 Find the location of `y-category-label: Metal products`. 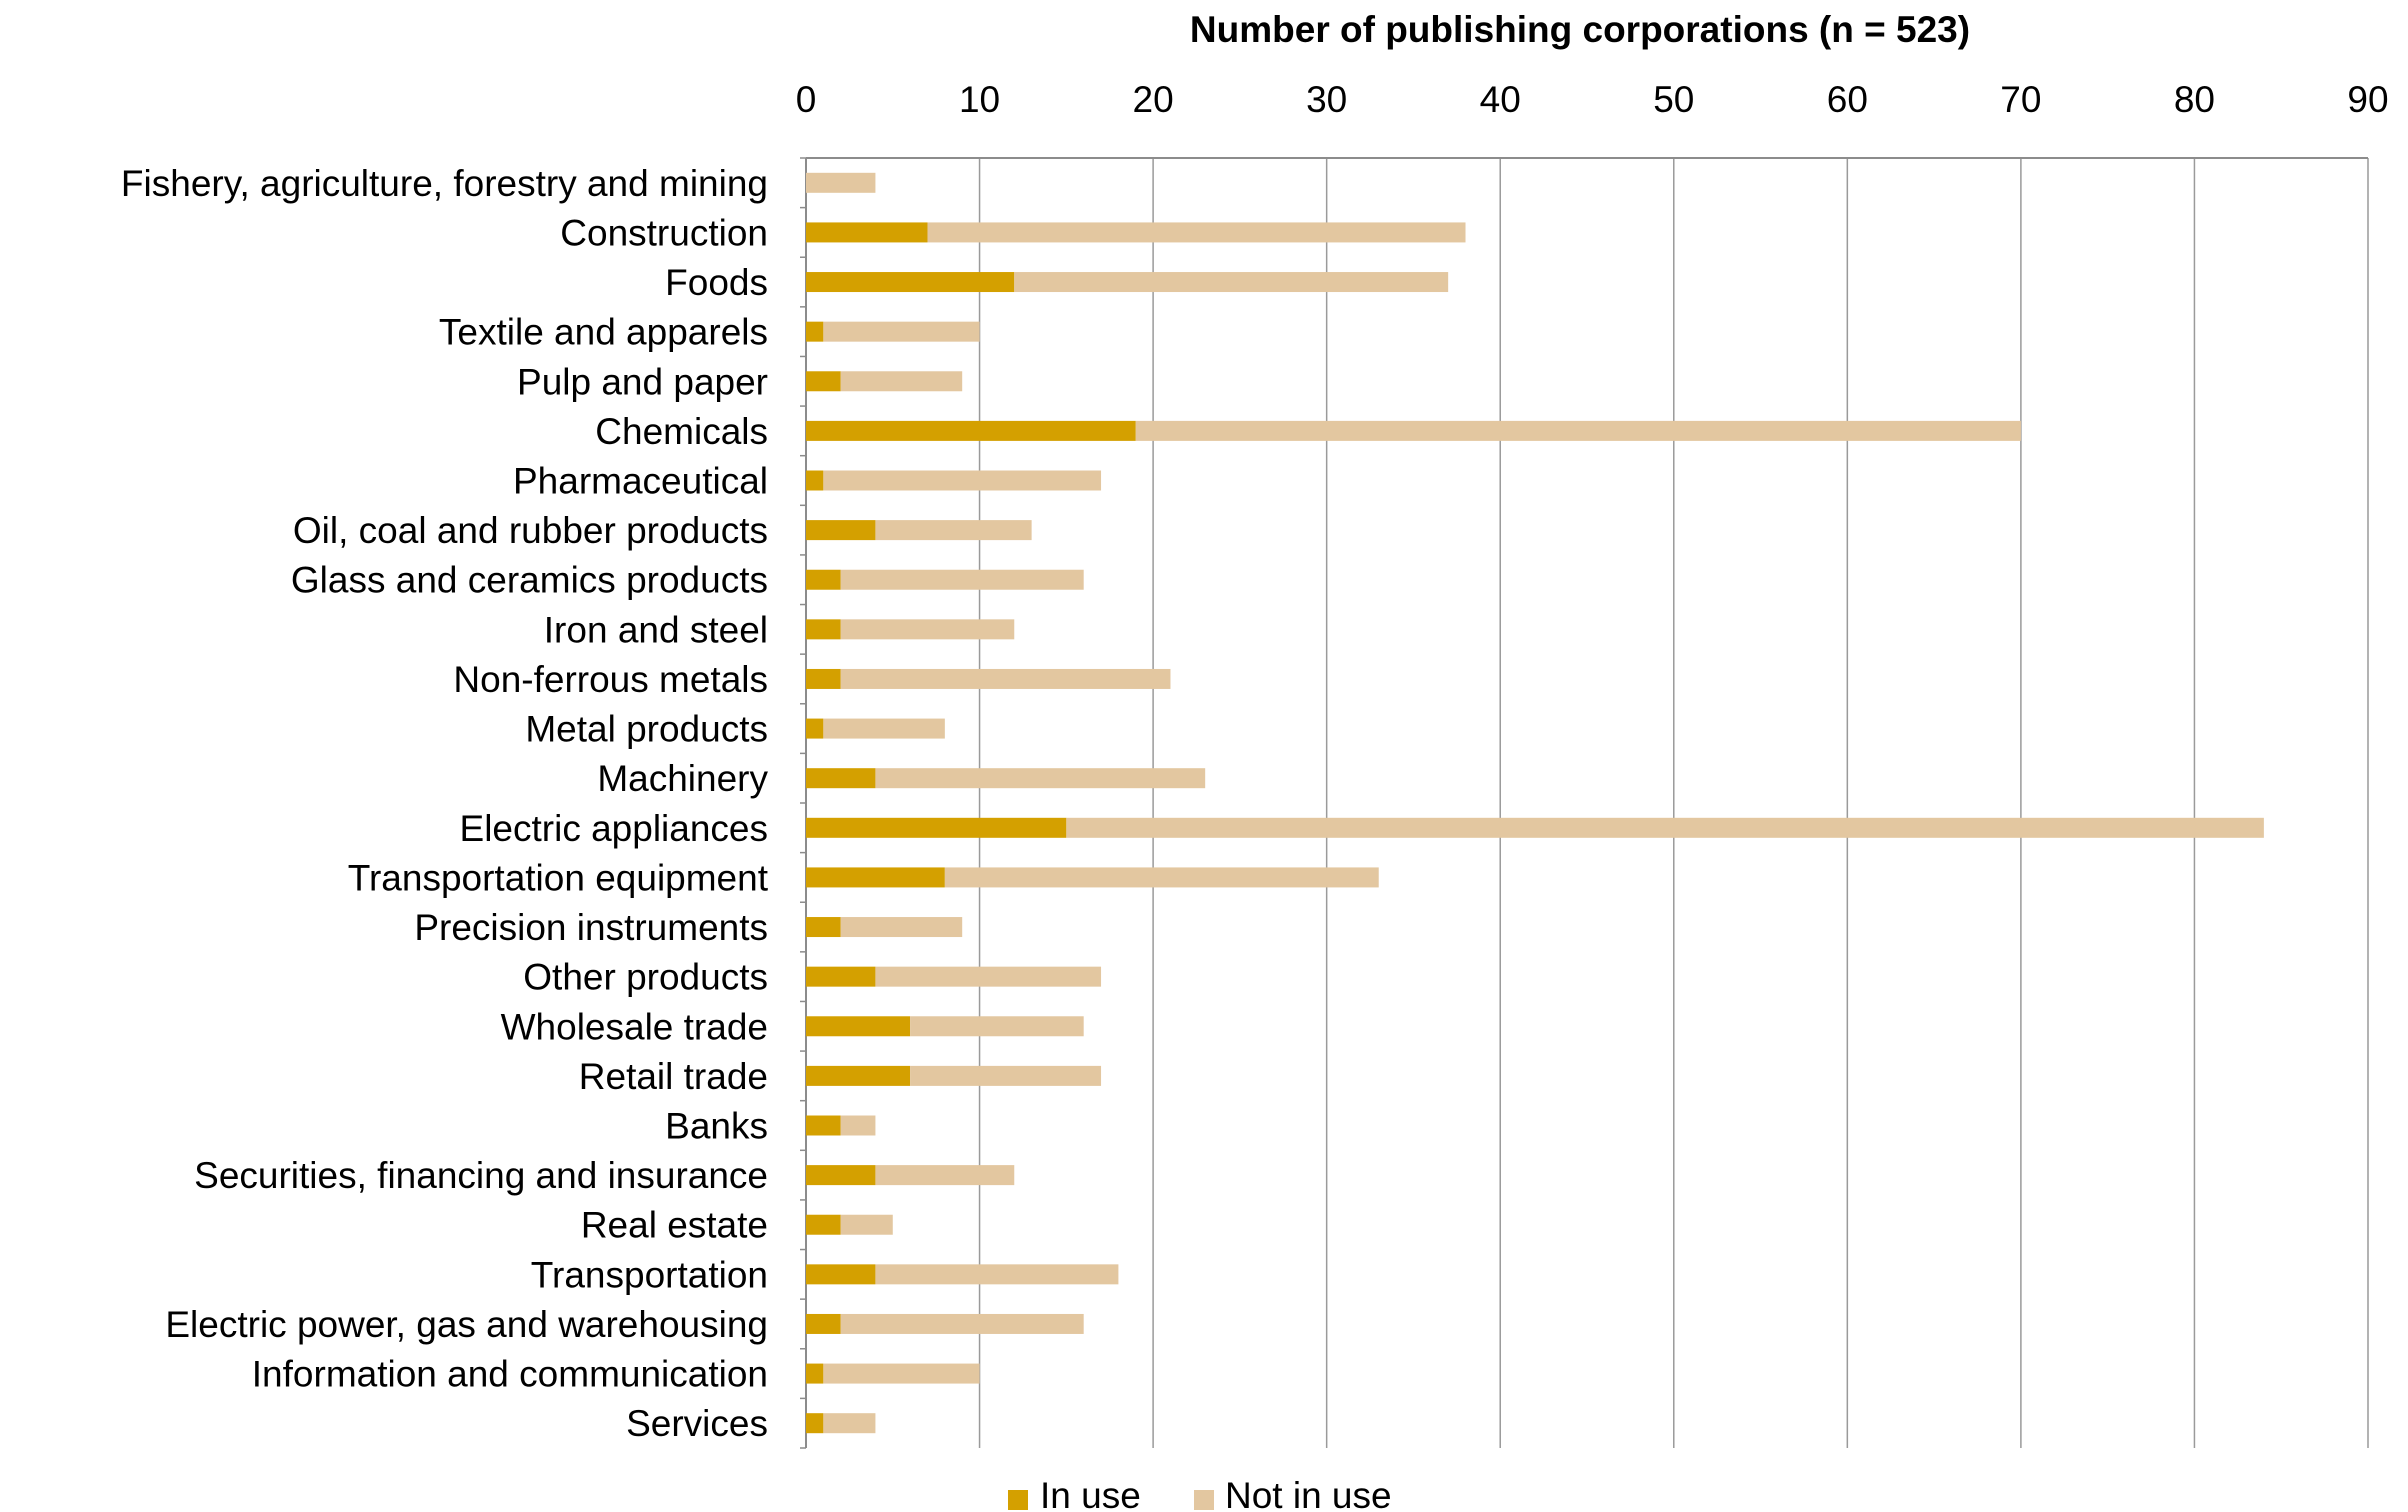

y-category-label: Metal products is located at coordinates (646, 729).